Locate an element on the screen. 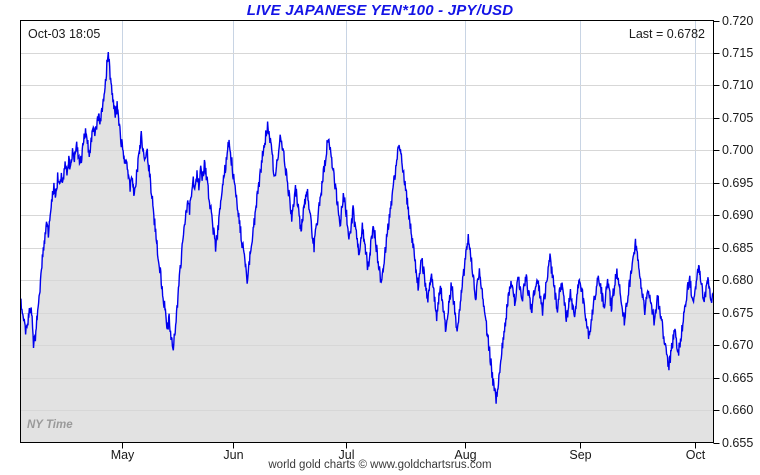 The height and width of the screenshot is (475, 760). x-tick-label: Sep is located at coordinates (580, 455).